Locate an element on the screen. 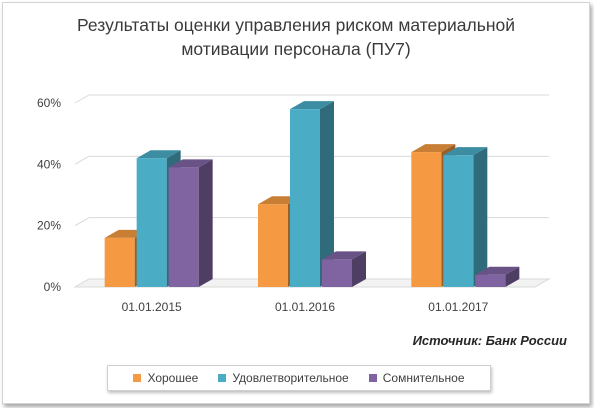 The image size is (594, 408). legend-swatch-doubtful is located at coordinates (372, 378).